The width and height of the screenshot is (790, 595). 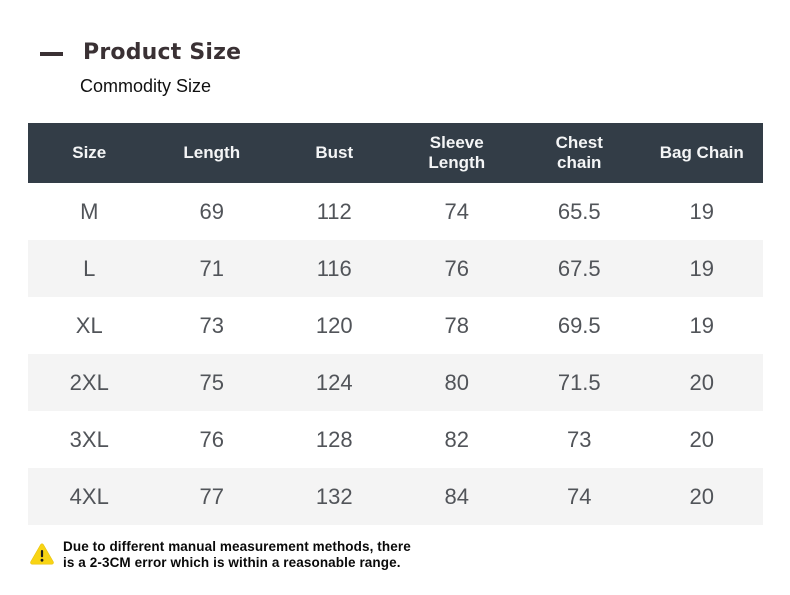 I want to click on section-title-row: Product Size, so click(x=140, y=52).